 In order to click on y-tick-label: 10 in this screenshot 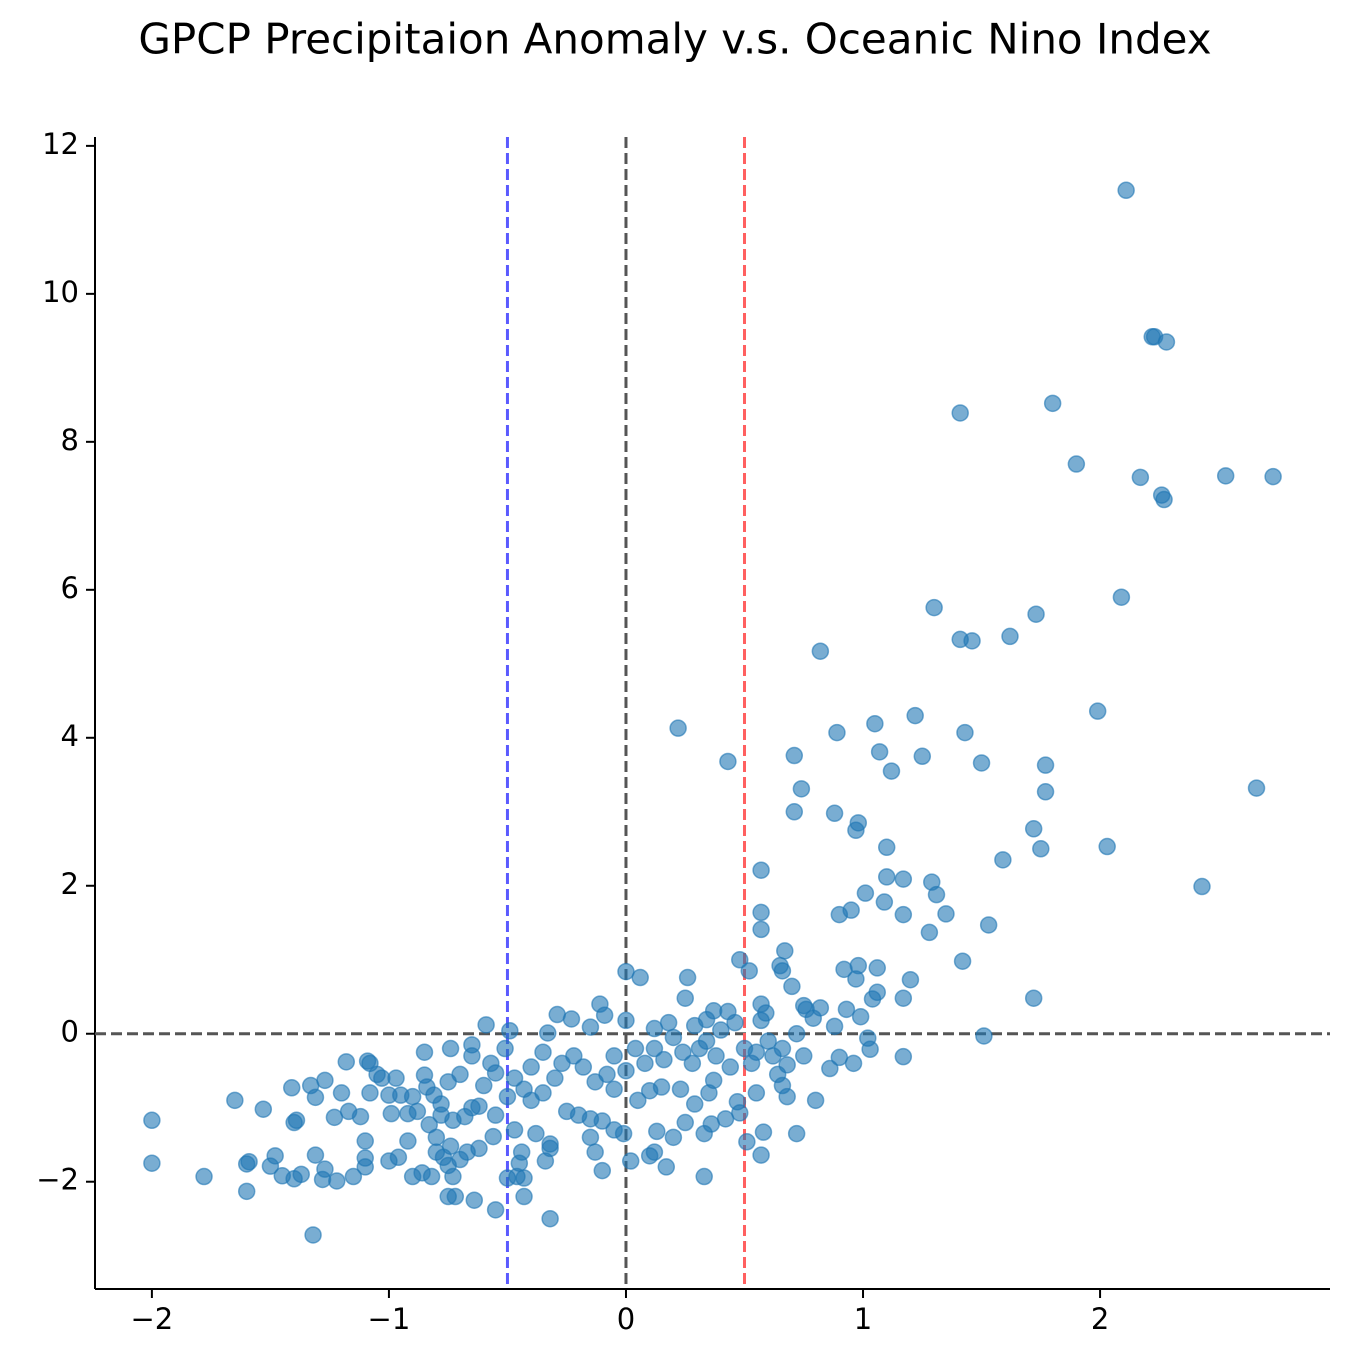, I will do `click(60, 292)`.